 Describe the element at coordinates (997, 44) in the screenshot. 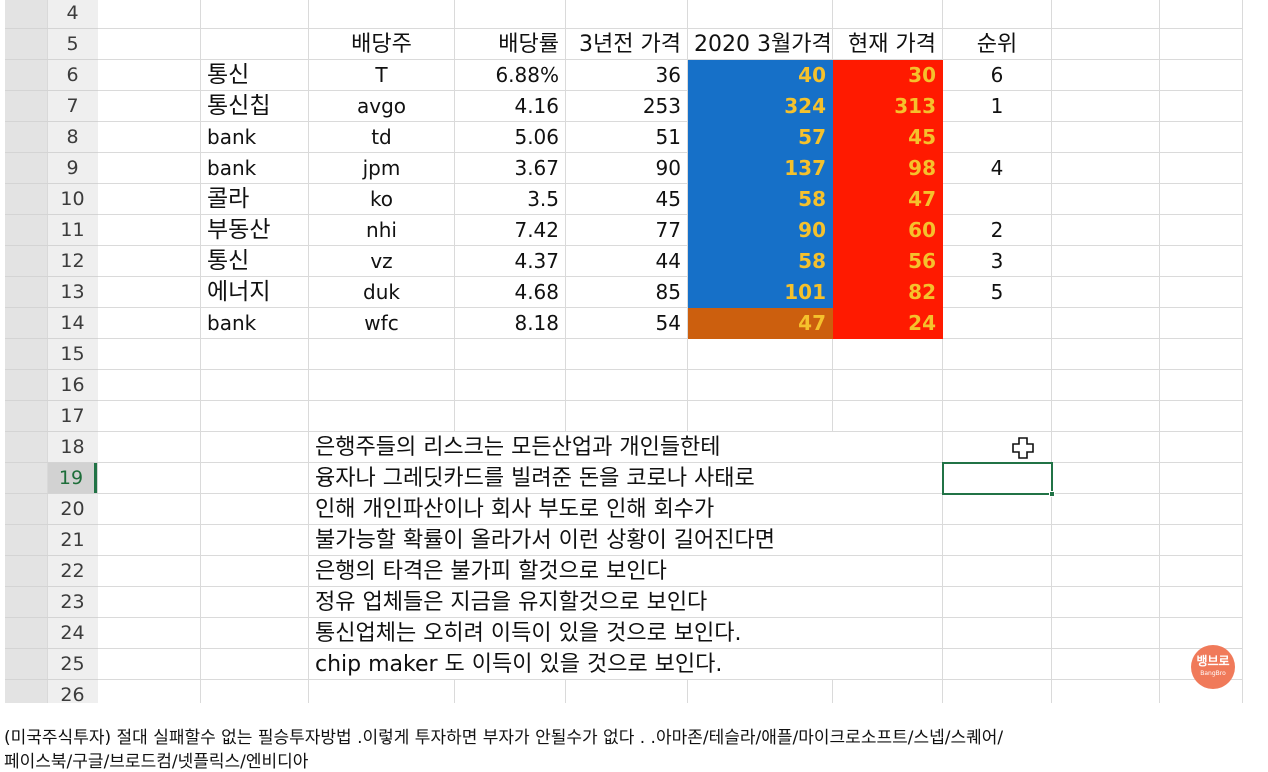

I see `column-header-cell: 순위` at that location.